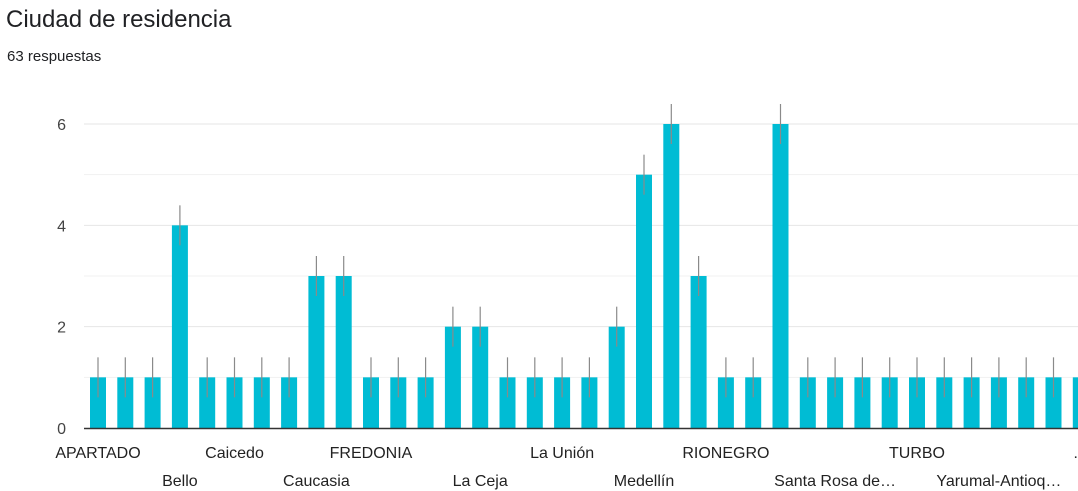  What do you see at coordinates (61, 125) in the screenshot?
I see `y-tick-label: 6` at bounding box center [61, 125].